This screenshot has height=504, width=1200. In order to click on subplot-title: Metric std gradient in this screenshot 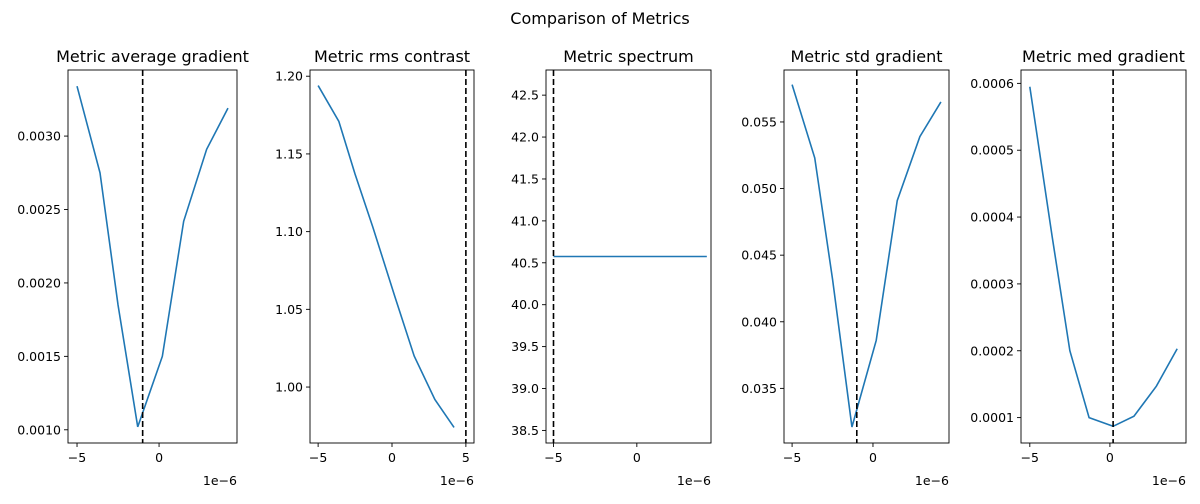, I will do `click(866, 56)`.